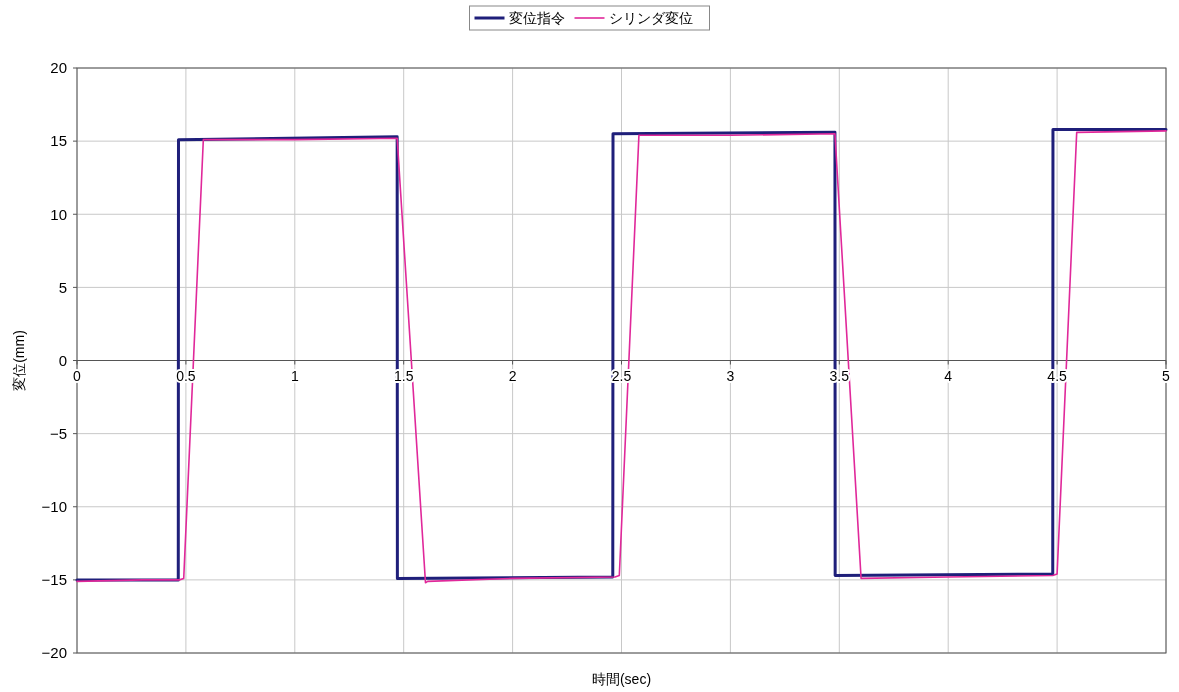  What do you see at coordinates (730, 375) in the screenshot?
I see `x-tick-label: 3` at bounding box center [730, 375].